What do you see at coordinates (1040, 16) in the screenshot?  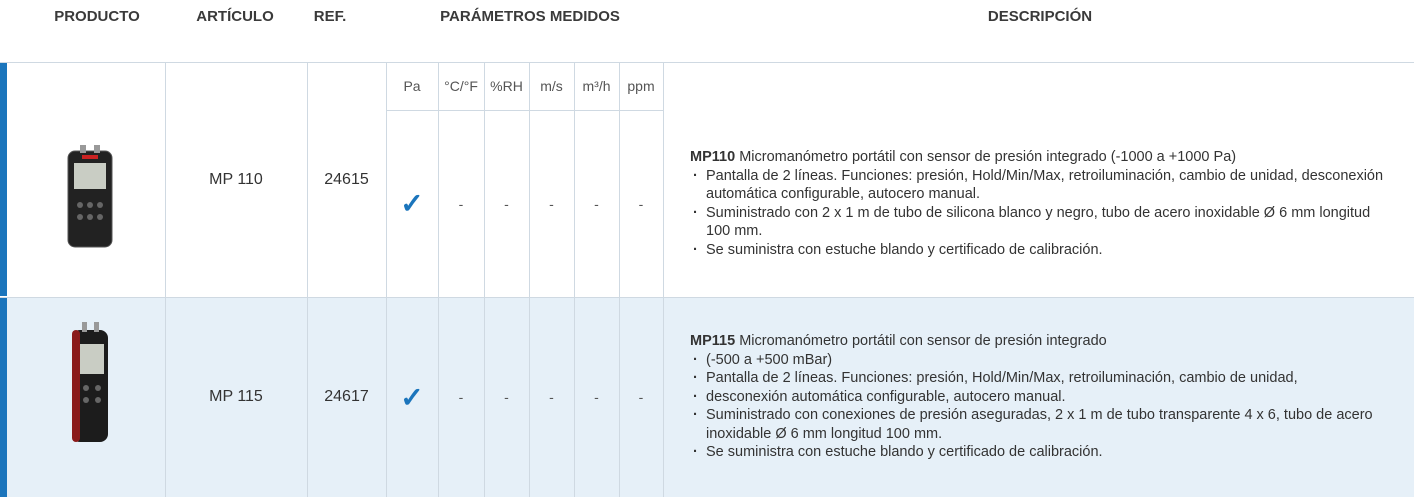 I see `column-header: DESCRIPCIÓN` at bounding box center [1040, 16].